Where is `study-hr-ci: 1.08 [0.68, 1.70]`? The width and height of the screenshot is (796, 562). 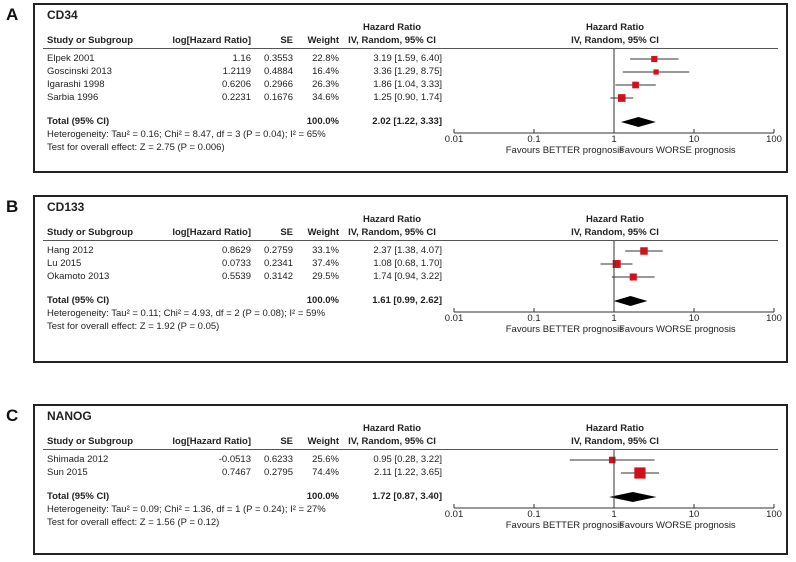
study-hr-ci: 1.08 [0.68, 1.70] is located at coordinates (407, 263).